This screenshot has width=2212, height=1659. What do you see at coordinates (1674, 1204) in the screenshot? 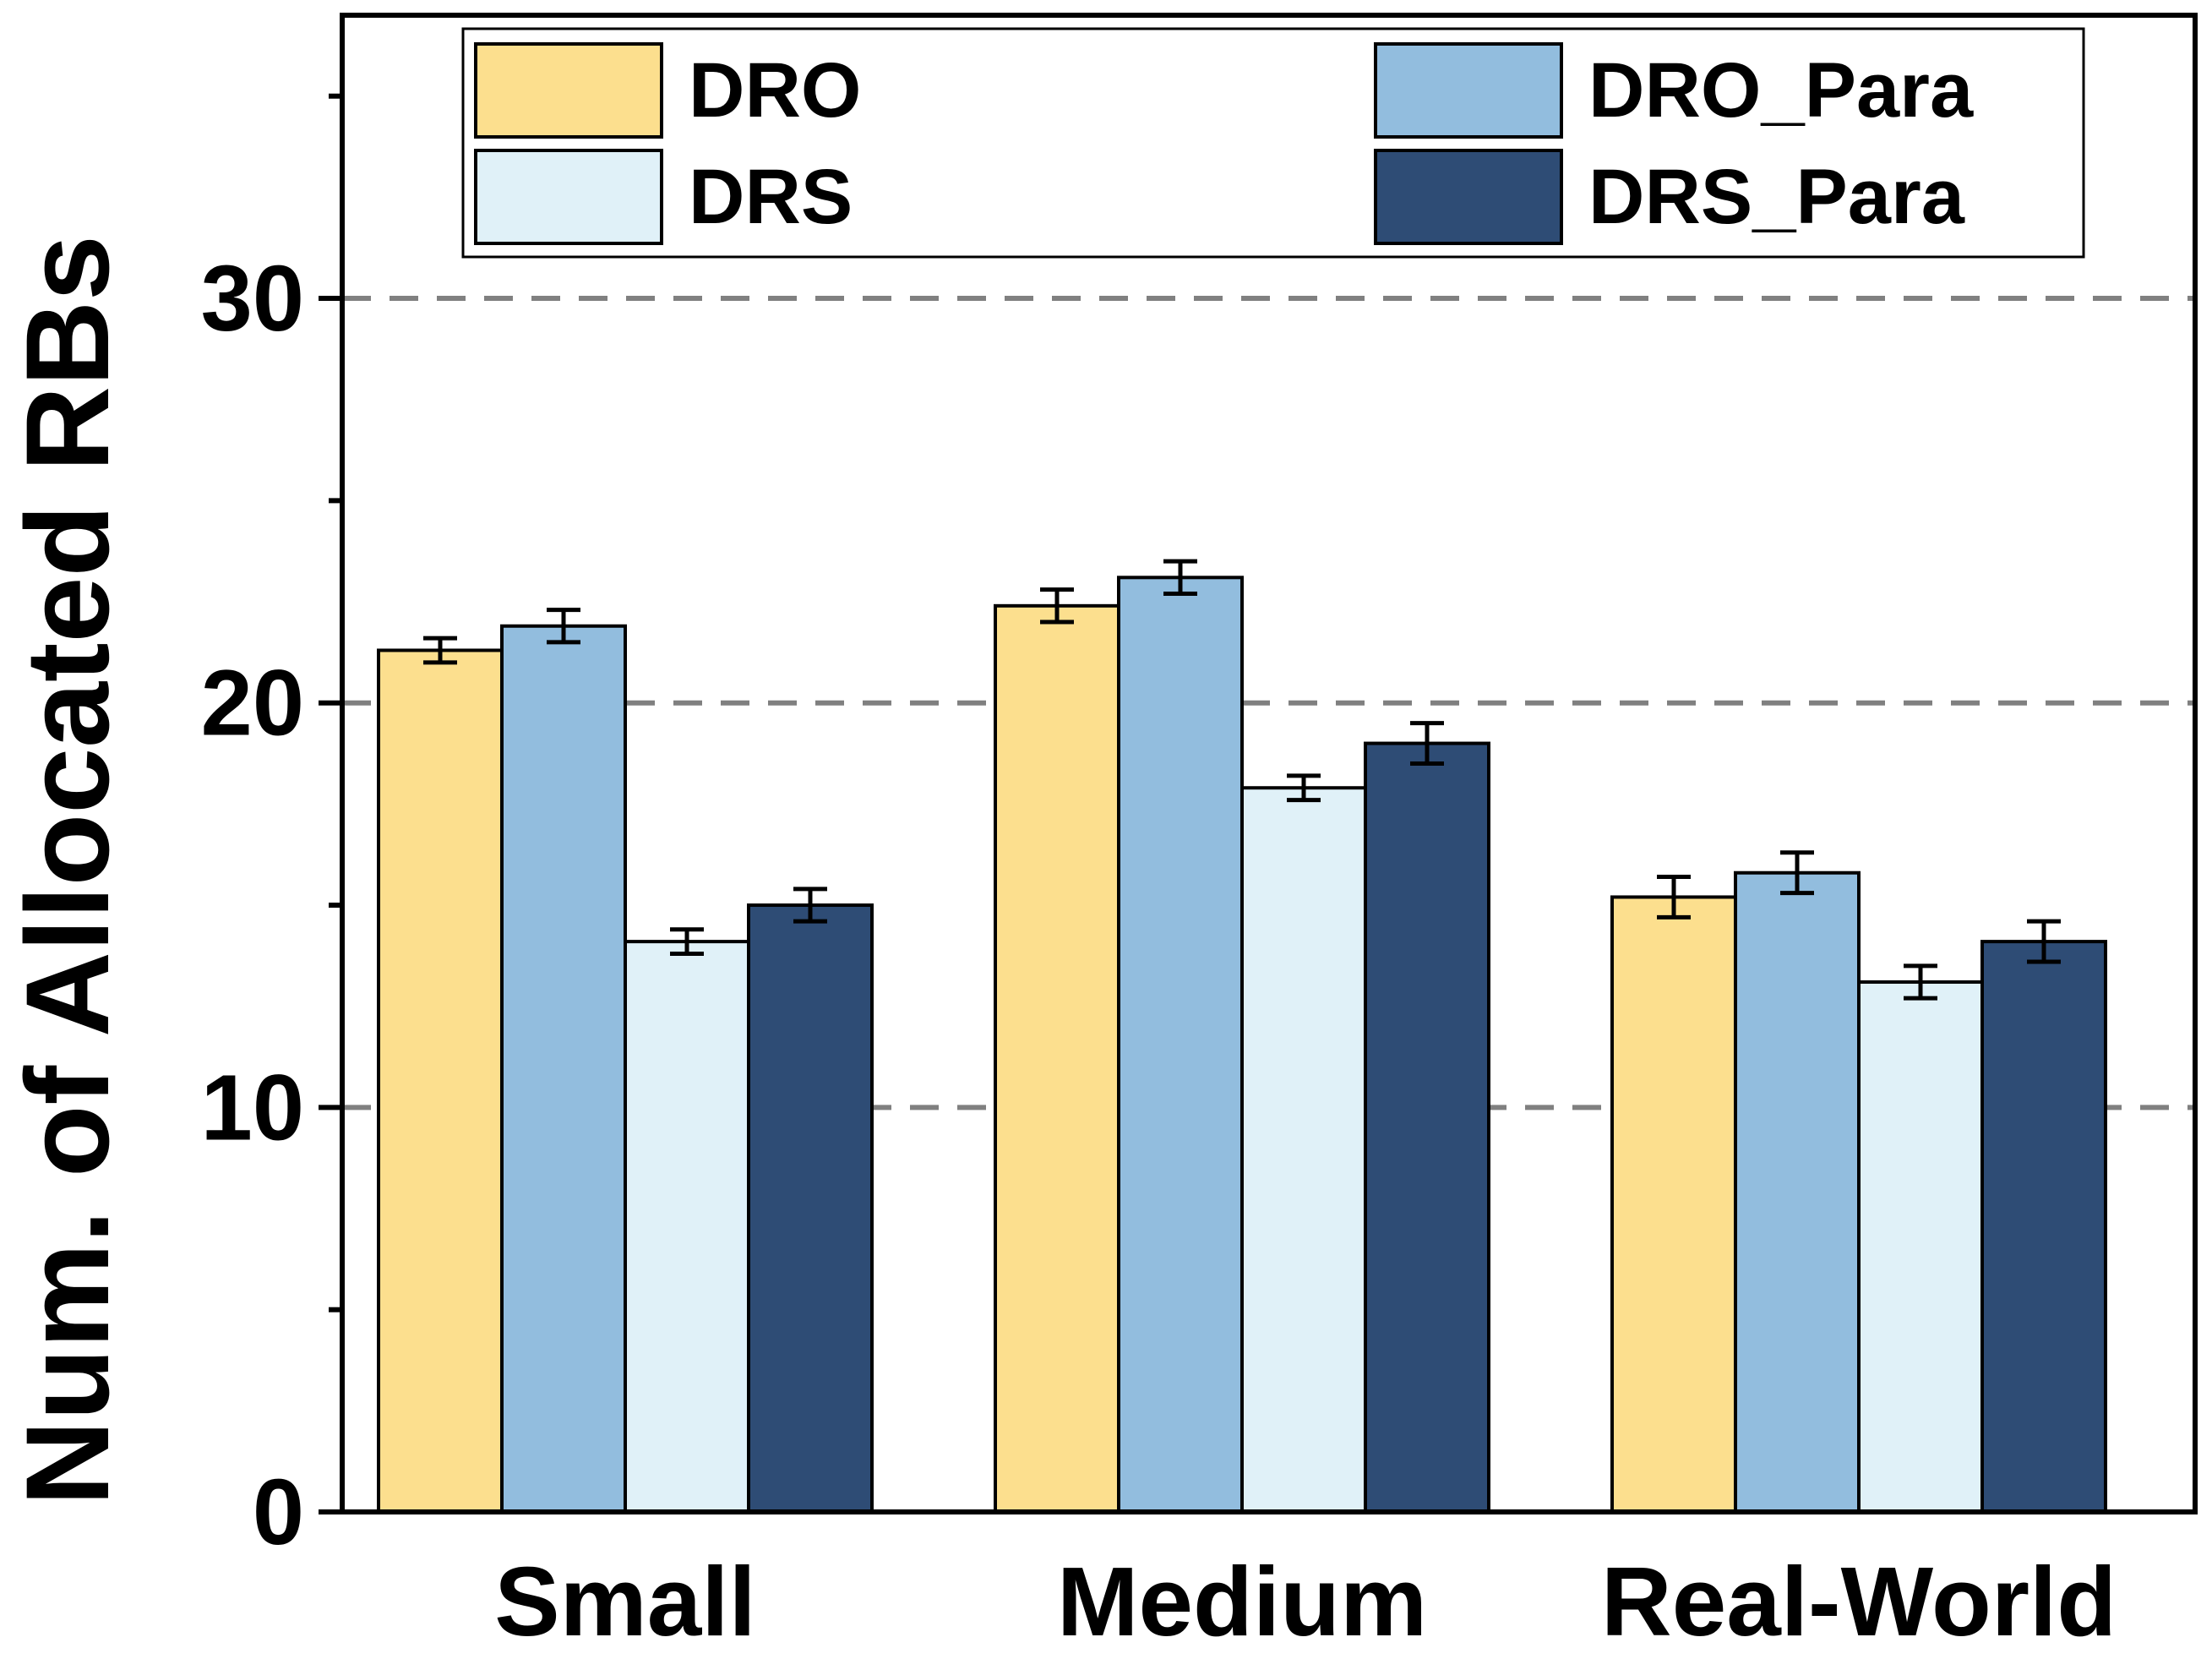
I see `bar-dro-real-world` at bounding box center [1674, 1204].